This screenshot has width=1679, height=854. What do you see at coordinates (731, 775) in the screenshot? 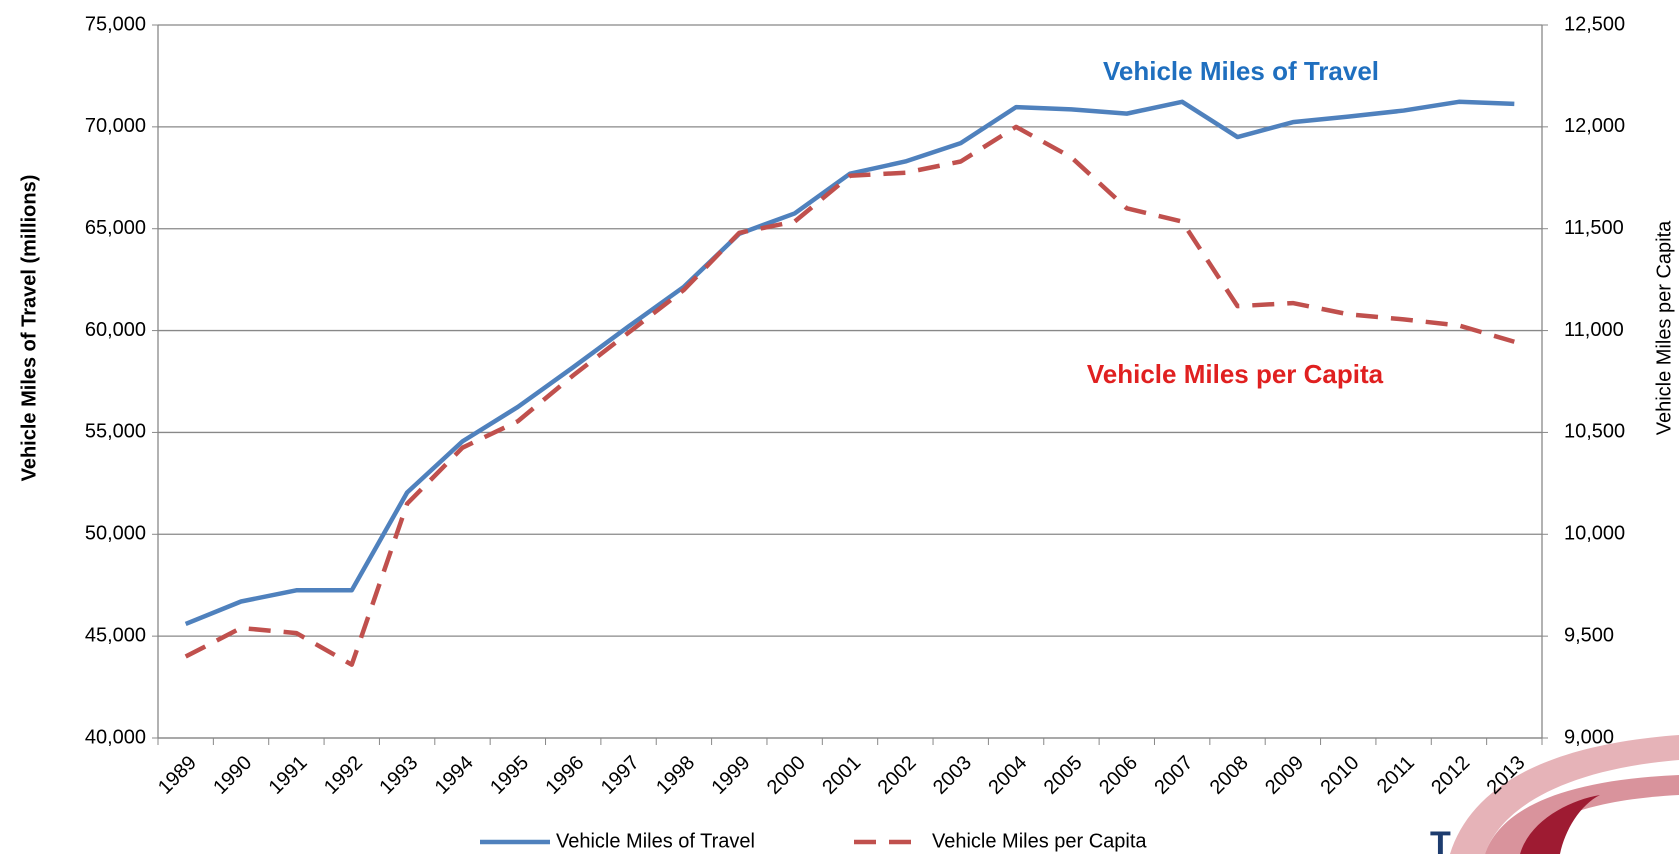
I see `x-tick-label: 1999` at bounding box center [731, 775].